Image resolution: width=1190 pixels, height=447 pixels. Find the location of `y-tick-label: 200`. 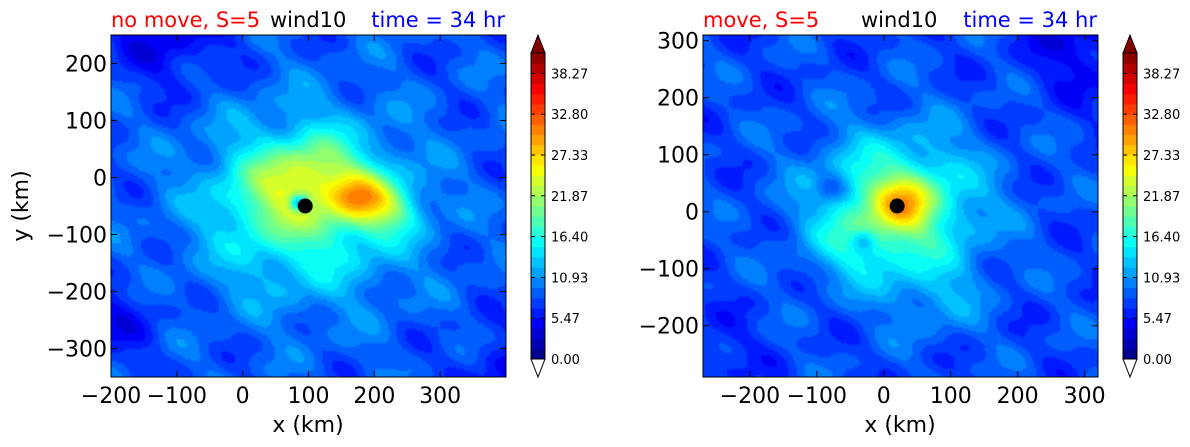

y-tick-label: 200 is located at coordinates (678, 99).